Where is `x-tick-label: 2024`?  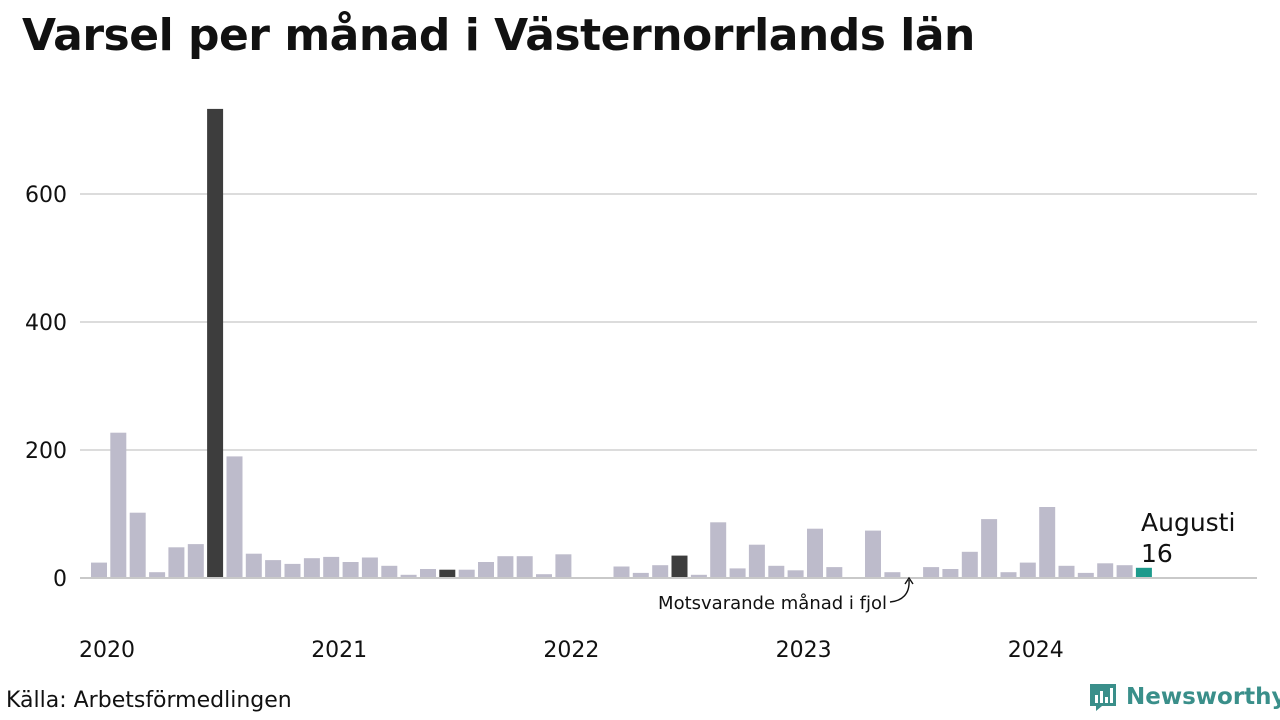 x-tick-label: 2024 is located at coordinates (1036, 650).